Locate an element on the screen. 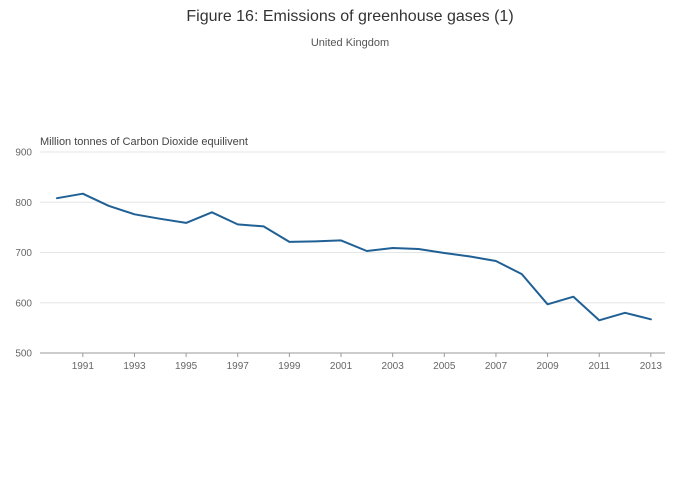 The image size is (700, 502). y-tick-label: 600 is located at coordinates (23, 303).